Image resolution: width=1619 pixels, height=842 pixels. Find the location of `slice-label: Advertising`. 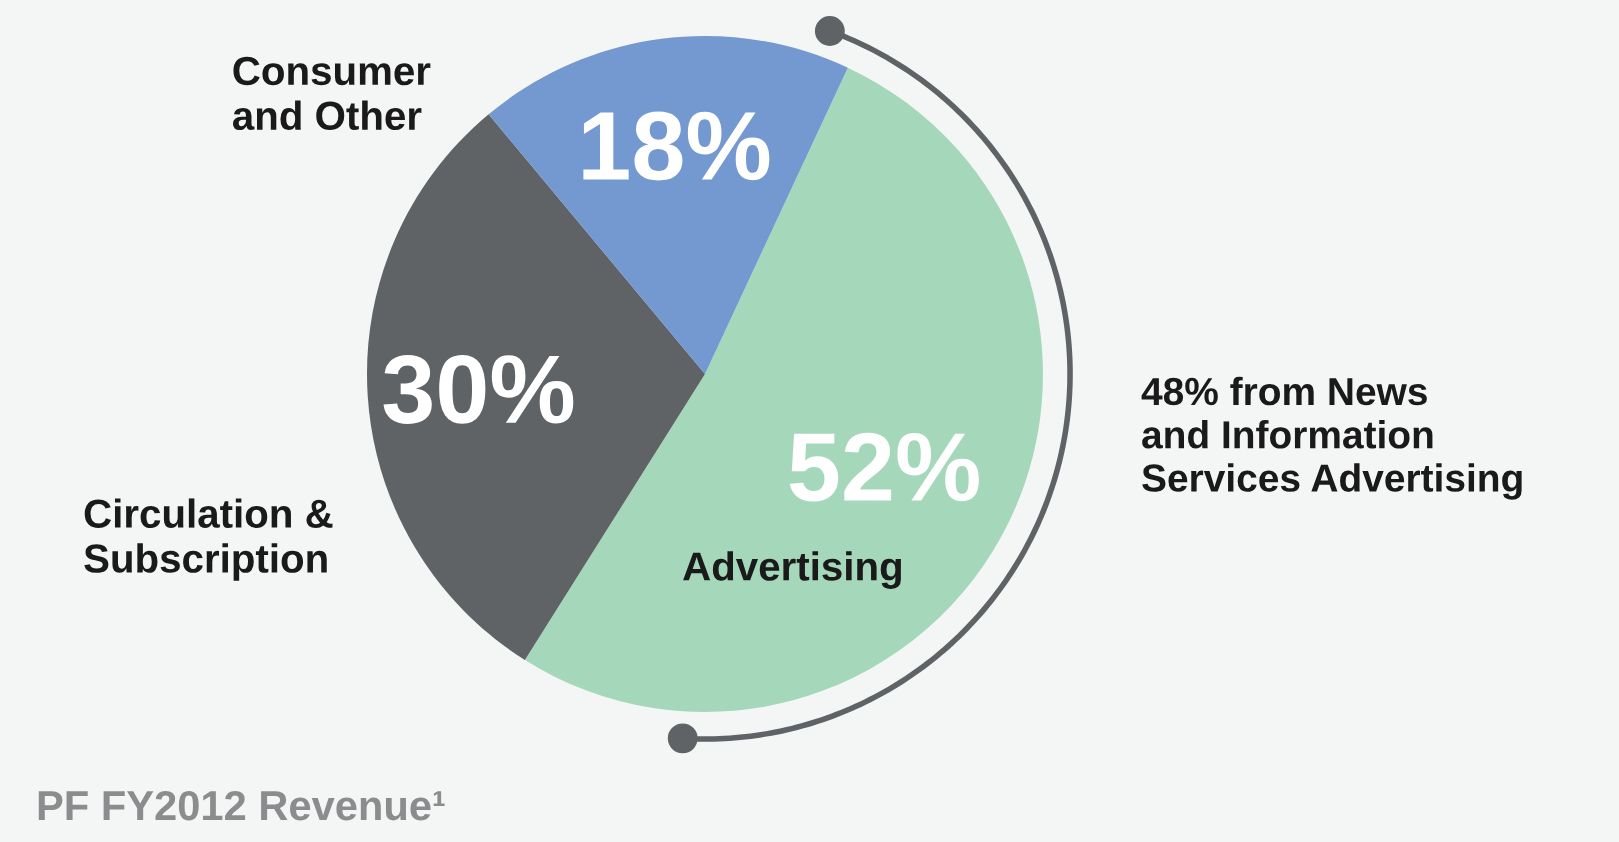

slice-label: Advertising is located at coordinates (792, 570).